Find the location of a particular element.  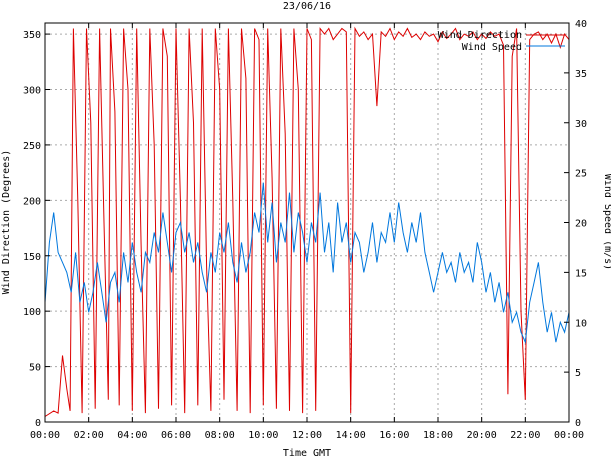

y-right-tick-label: 25 is located at coordinates (581, 174).